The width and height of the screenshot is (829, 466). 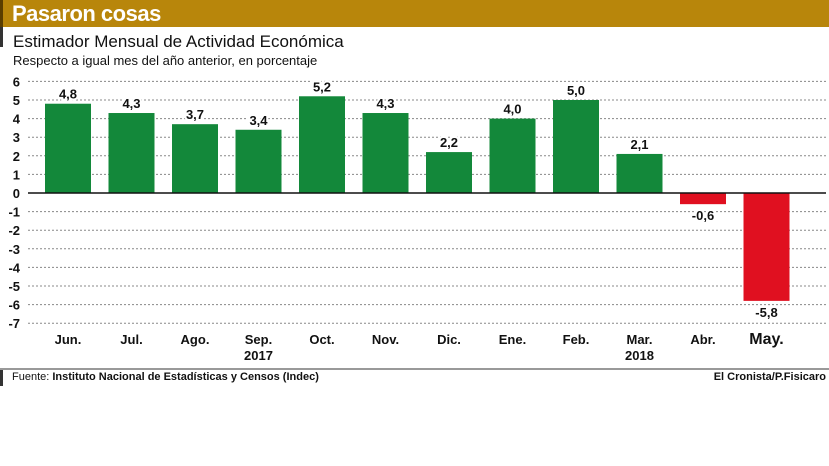 I want to click on y-tick-label: -6, so click(x=14, y=305).